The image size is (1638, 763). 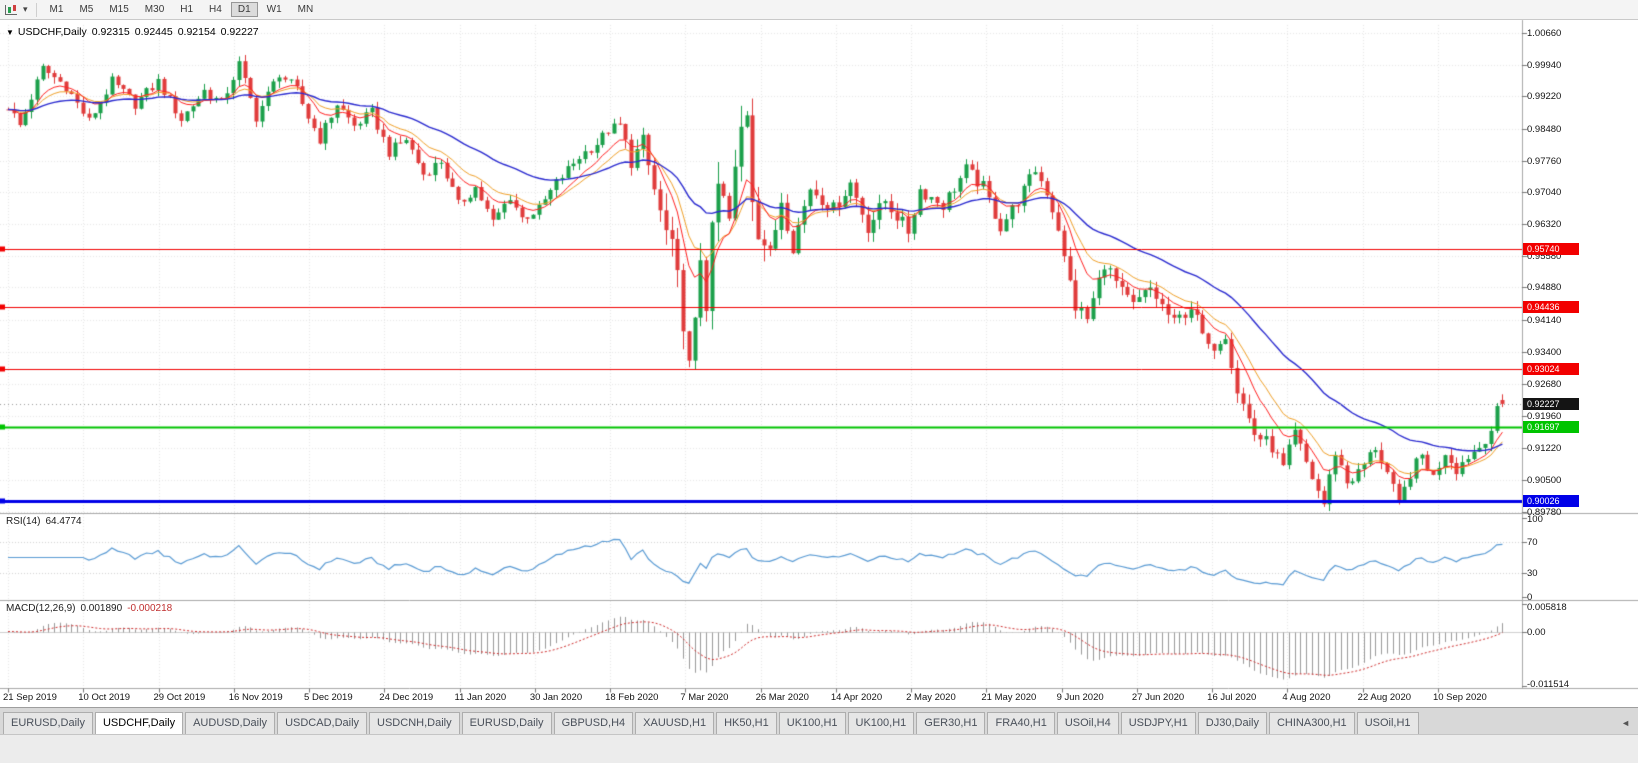 What do you see at coordinates (675, 723) in the screenshot?
I see `tab-xauusd-h1: XAUUSD,H1` at bounding box center [675, 723].